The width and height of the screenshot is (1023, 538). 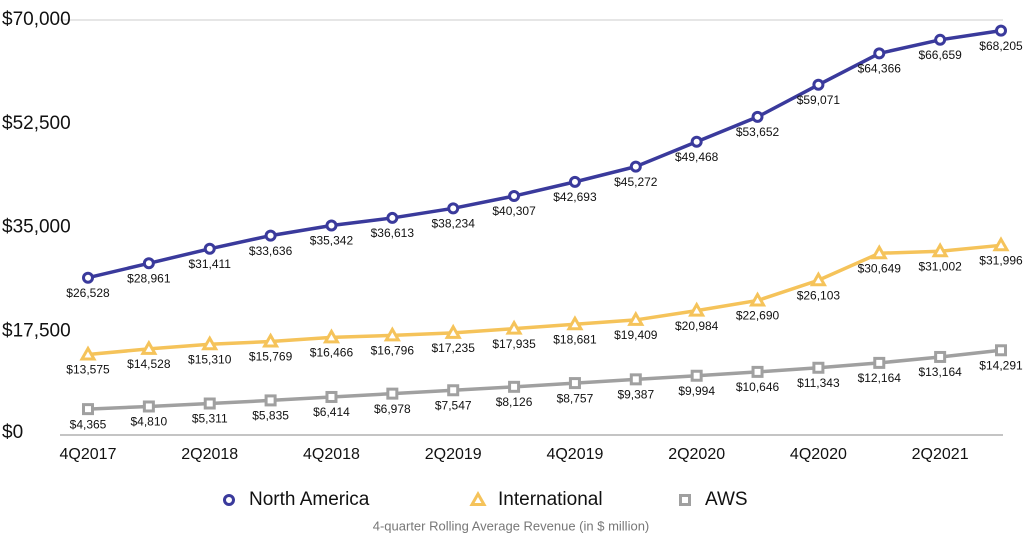 What do you see at coordinates (210, 419) in the screenshot?
I see `data-label: $5,311` at bounding box center [210, 419].